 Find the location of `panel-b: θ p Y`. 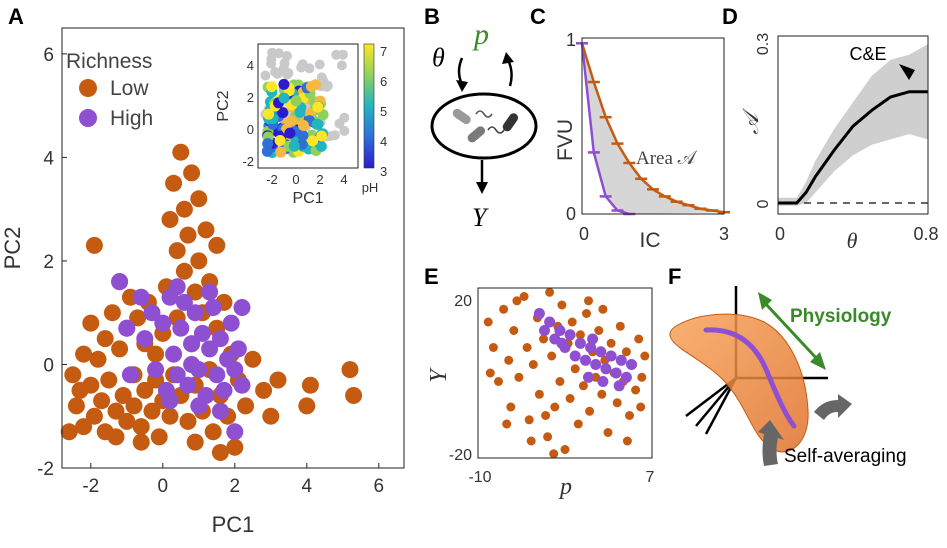

panel-b: θ p Y is located at coordinates (484, 125).